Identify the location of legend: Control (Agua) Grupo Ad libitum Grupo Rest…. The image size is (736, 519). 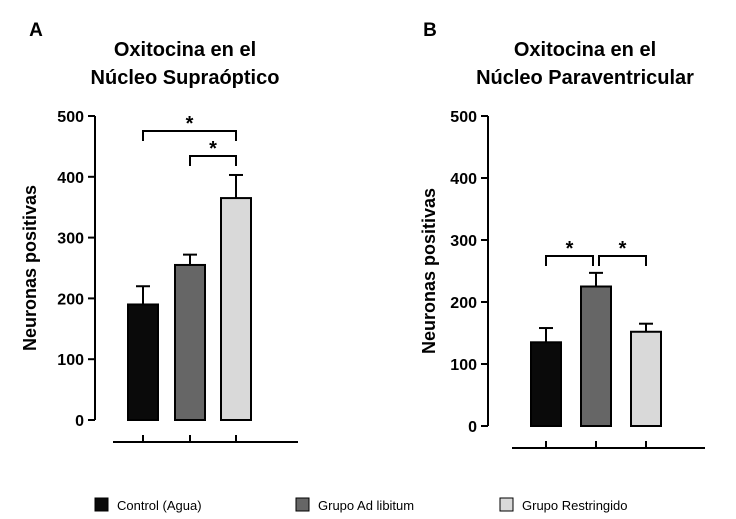
(361, 505).